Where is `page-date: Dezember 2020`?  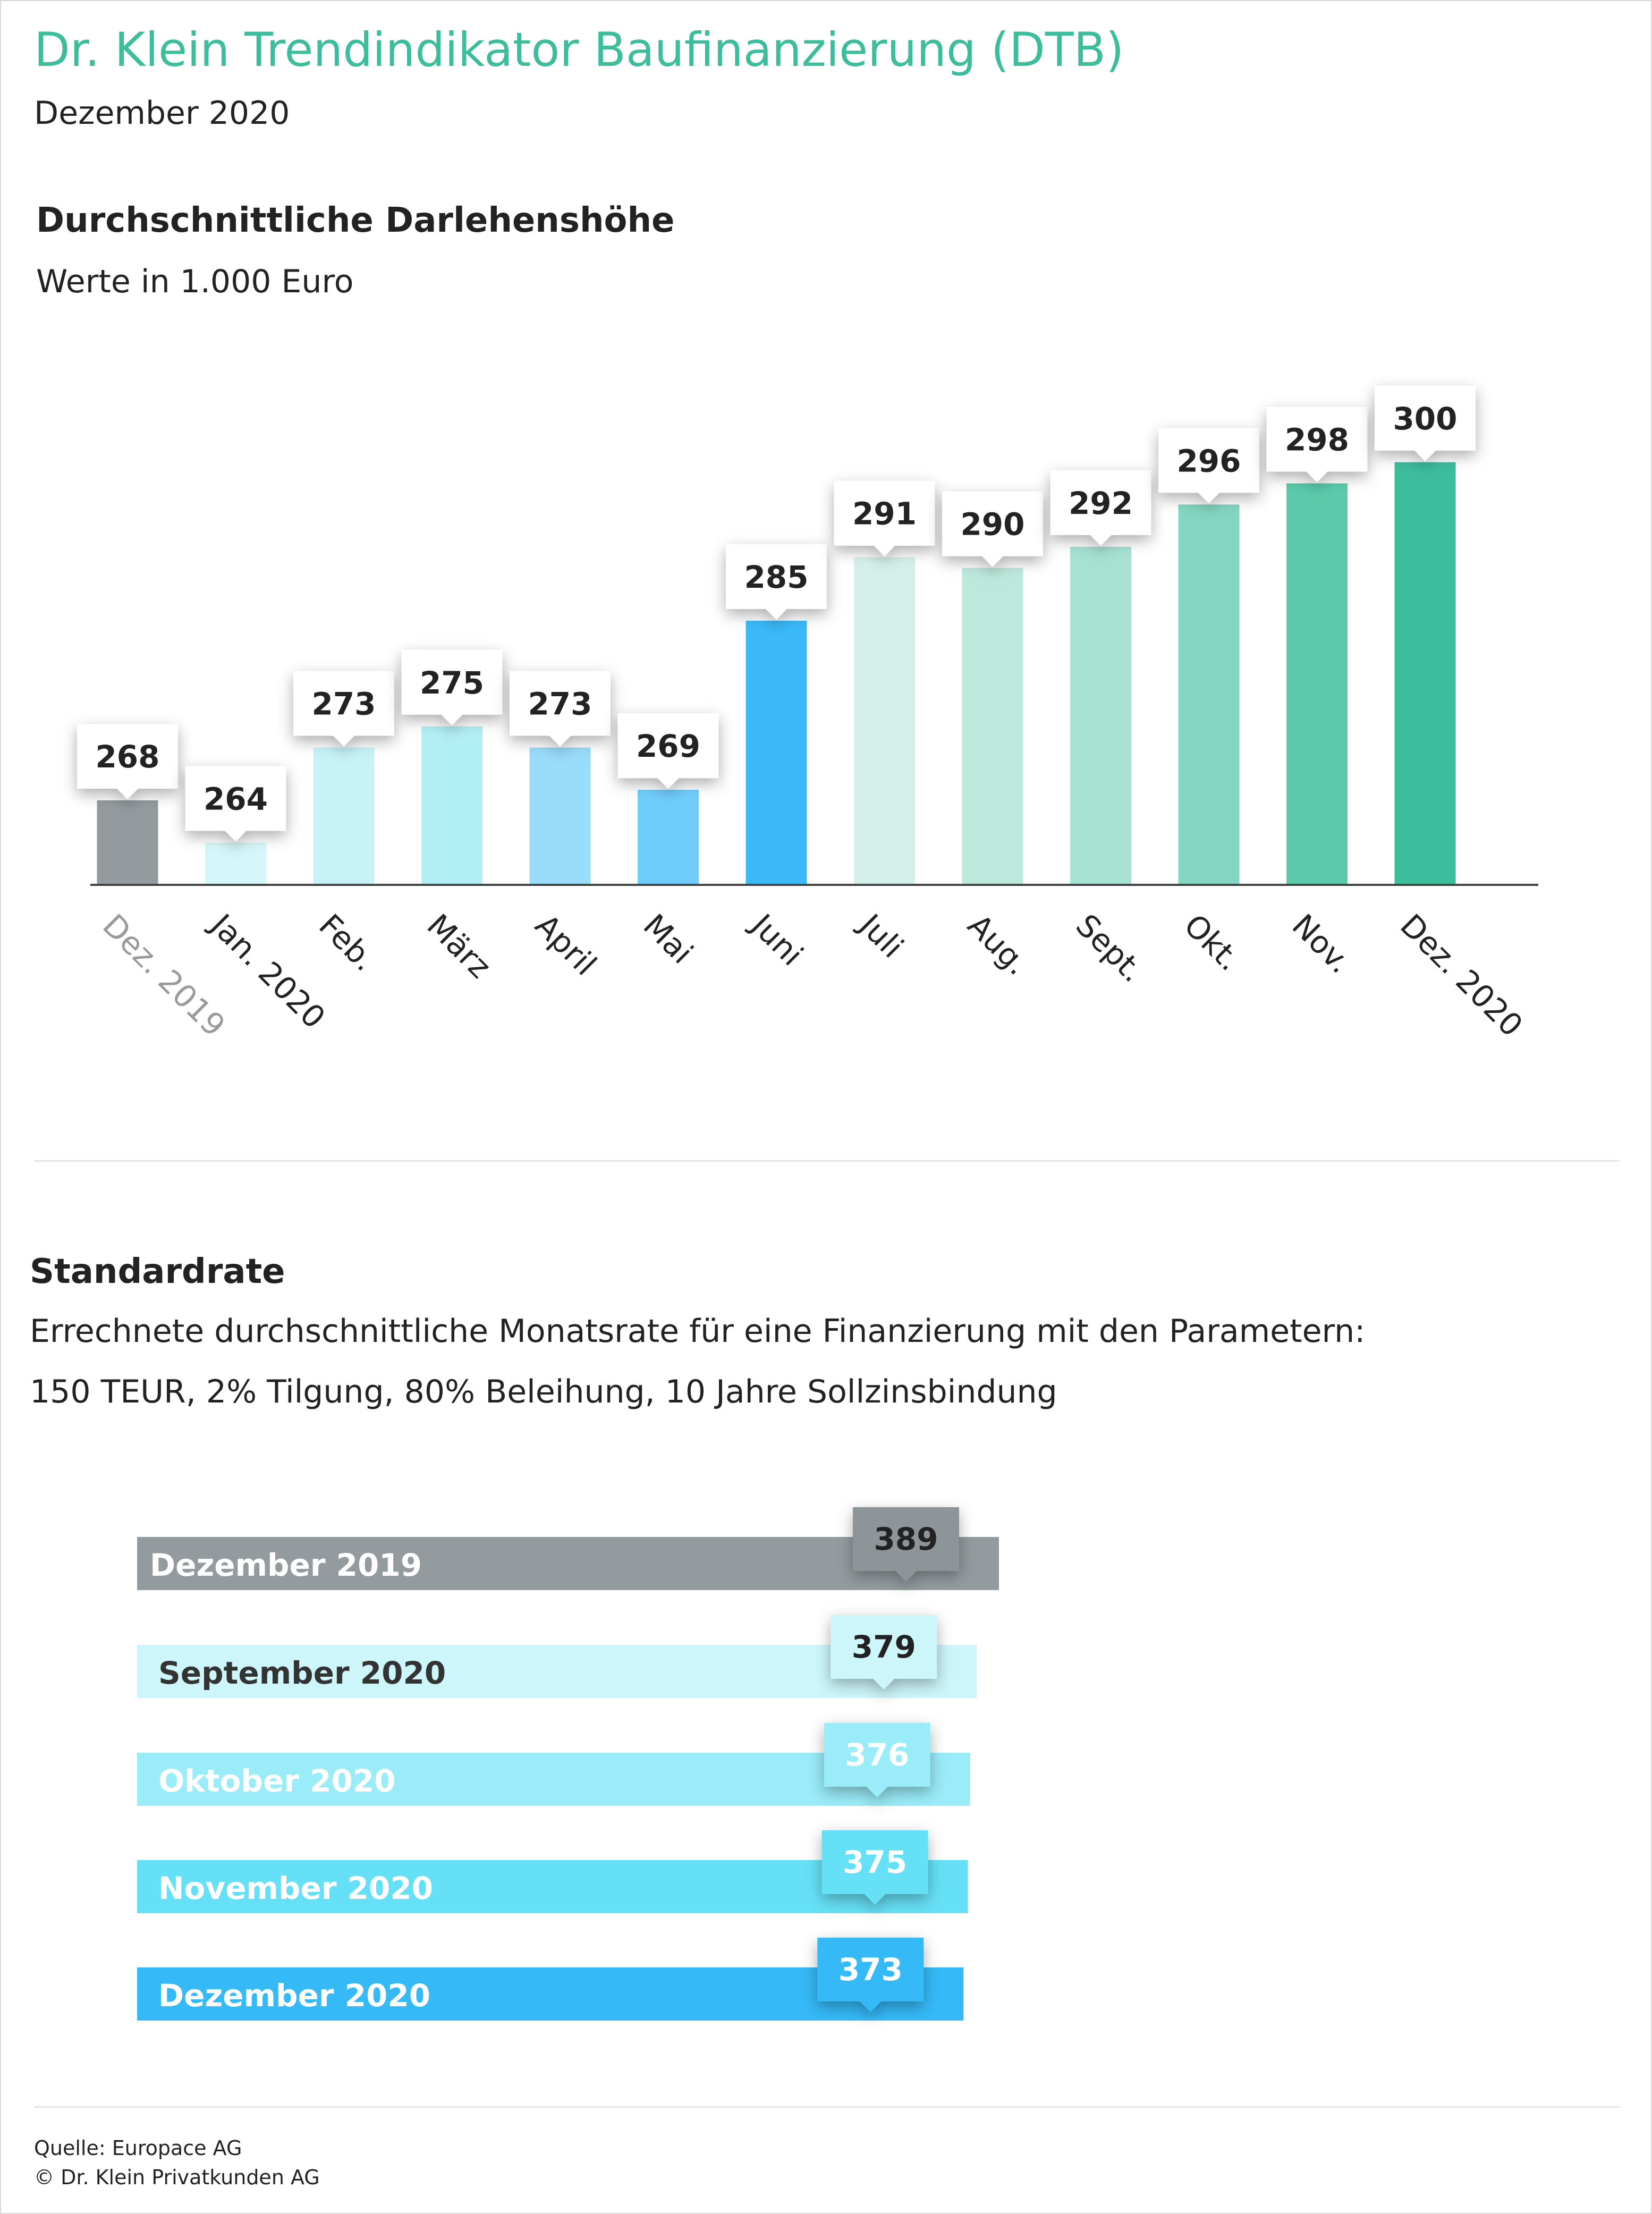 page-date: Dezember 2020 is located at coordinates (162, 113).